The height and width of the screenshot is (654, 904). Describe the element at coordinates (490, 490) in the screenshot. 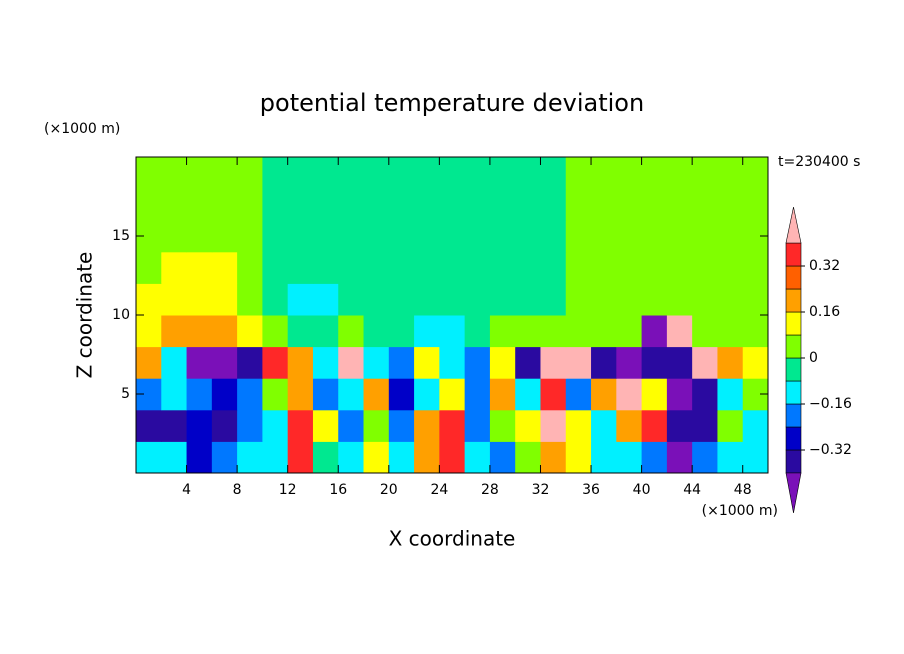

I see `x-tick-label: 28` at that location.